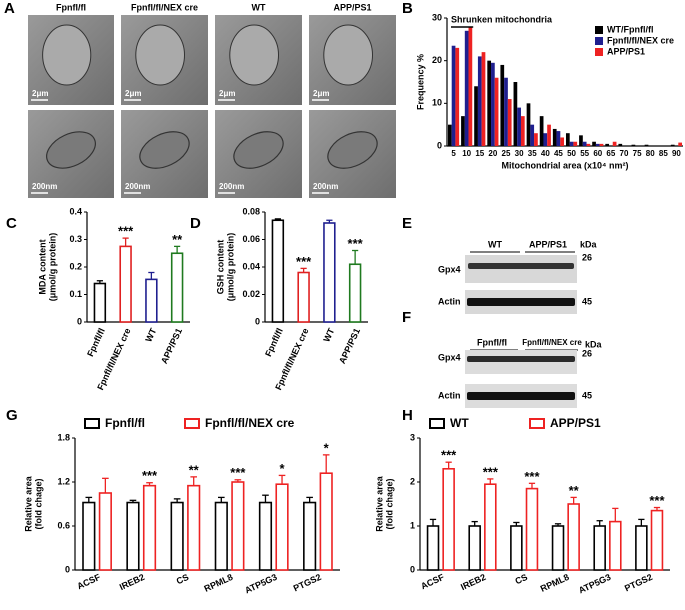 This screenshot has height=610, width=685. I want to click on legend-label: WT, so click(459, 423).